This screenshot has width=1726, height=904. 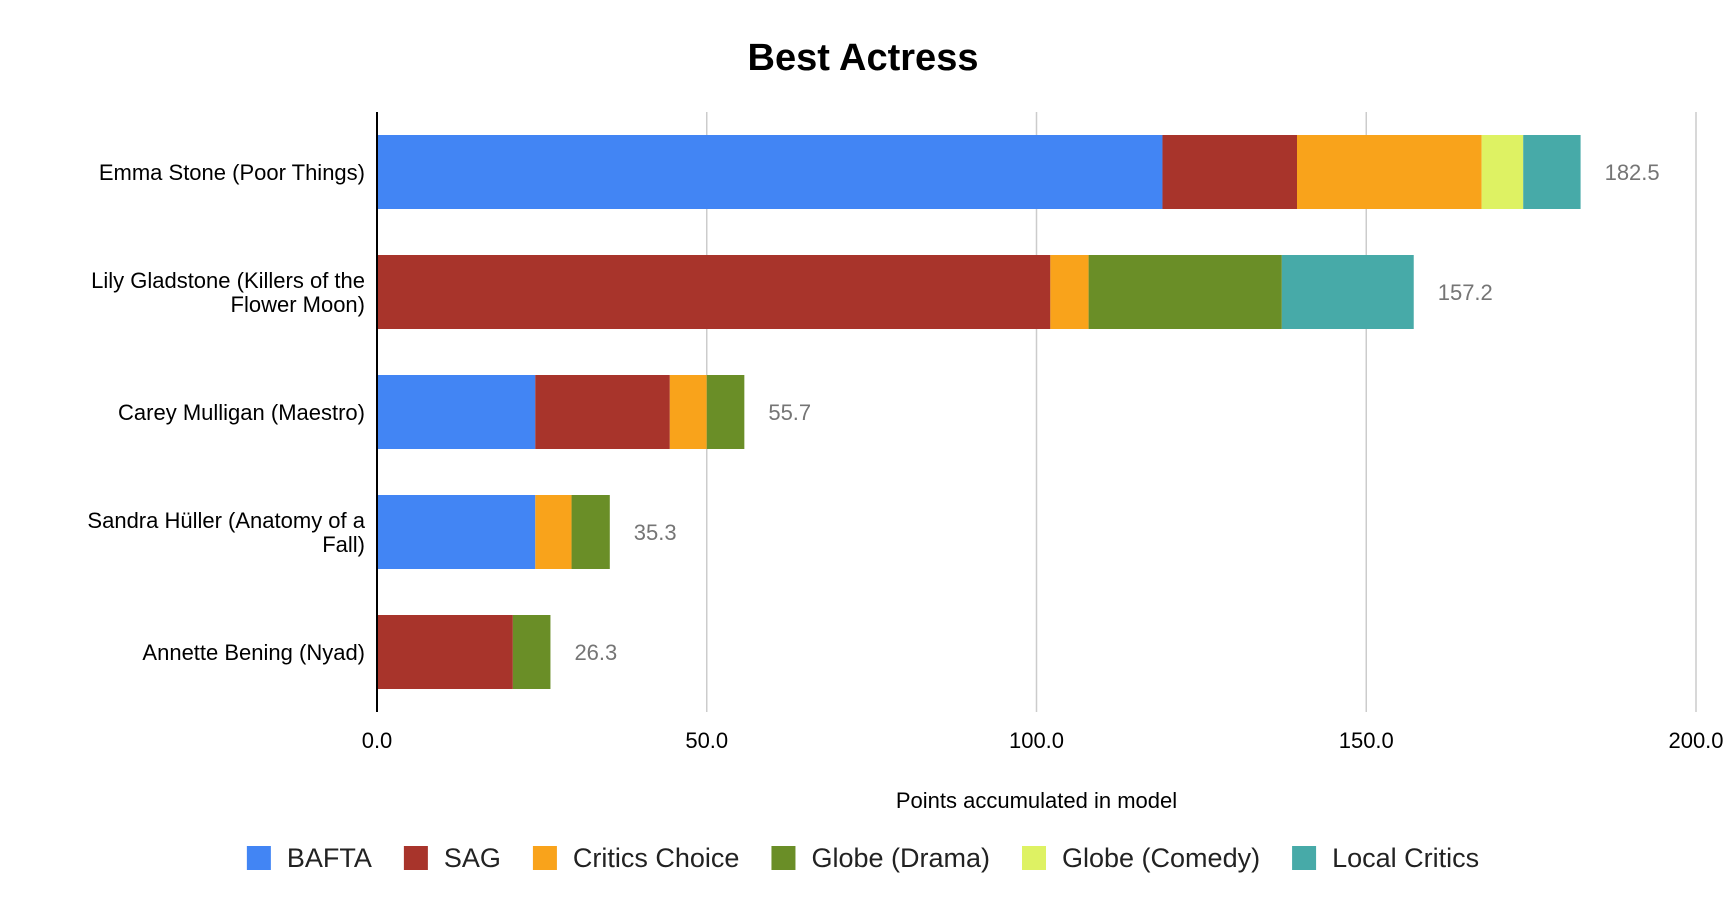 I want to click on legend-label: Globe (Comedy), so click(x=1161, y=858).